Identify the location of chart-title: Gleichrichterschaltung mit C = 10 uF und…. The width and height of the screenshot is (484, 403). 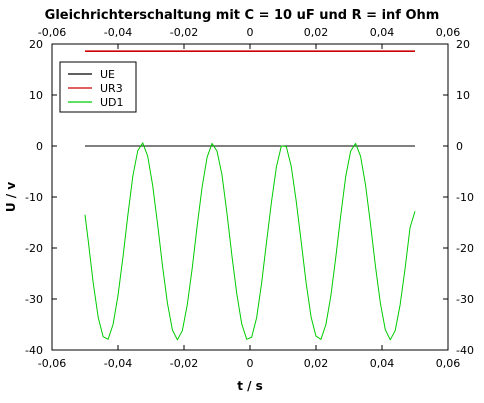
(242, 15).